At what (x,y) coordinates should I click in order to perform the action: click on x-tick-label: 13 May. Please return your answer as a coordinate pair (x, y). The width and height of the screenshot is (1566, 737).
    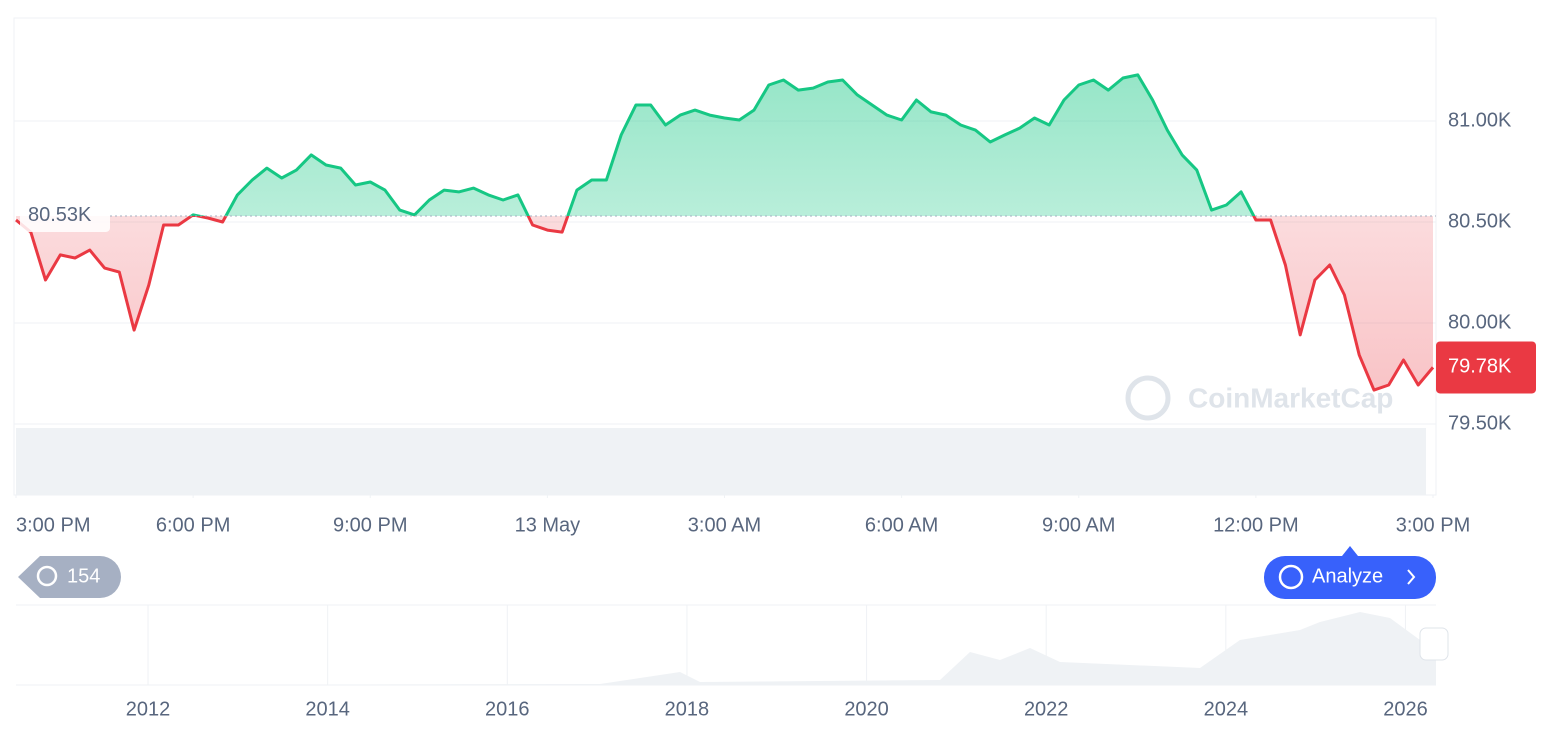
    Looking at the image, I should click on (548, 525).